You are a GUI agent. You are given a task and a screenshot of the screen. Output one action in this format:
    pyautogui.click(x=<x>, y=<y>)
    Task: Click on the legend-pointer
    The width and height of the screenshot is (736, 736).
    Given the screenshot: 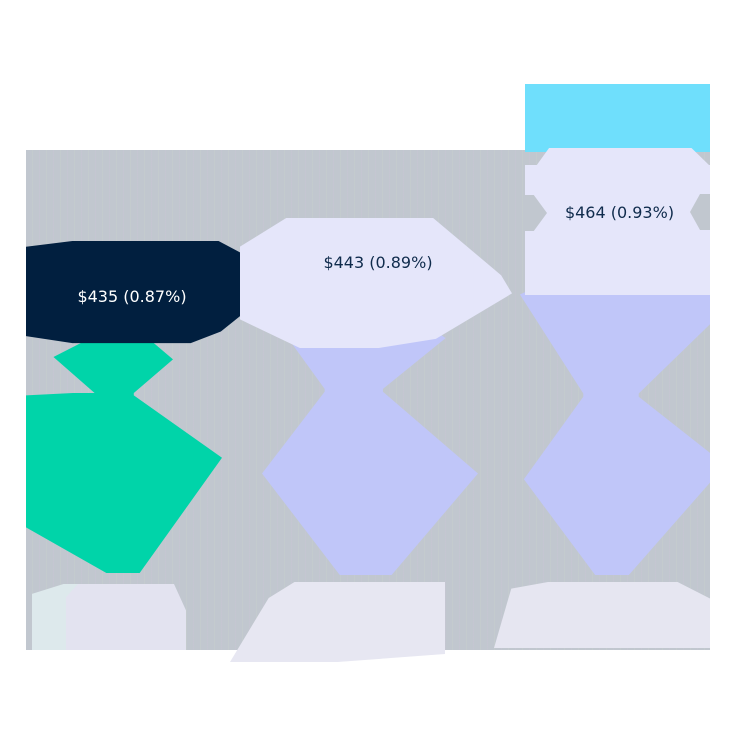 What is the action you would take?
    pyautogui.click(x=623, y=157)
    